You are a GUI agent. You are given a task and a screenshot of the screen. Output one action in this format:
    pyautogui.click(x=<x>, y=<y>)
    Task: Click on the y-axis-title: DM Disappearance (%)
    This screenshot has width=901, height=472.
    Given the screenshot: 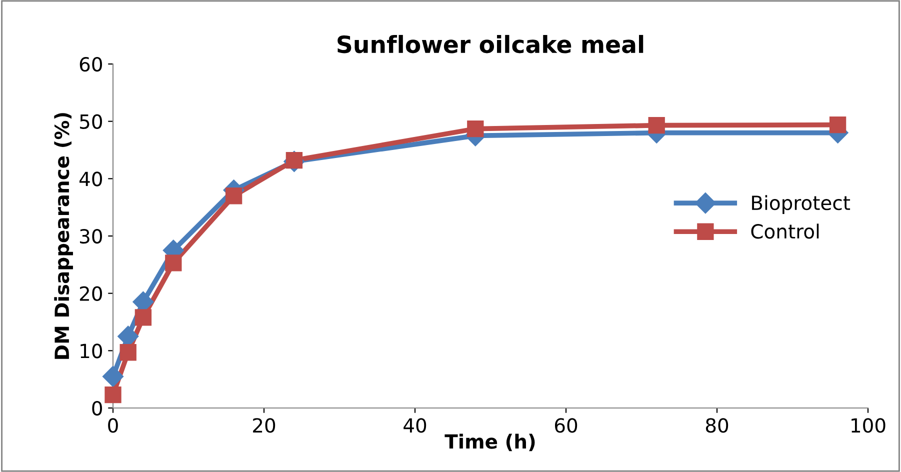 What is the action you would take?
    pyautogui.click(x=63, y=236)
    